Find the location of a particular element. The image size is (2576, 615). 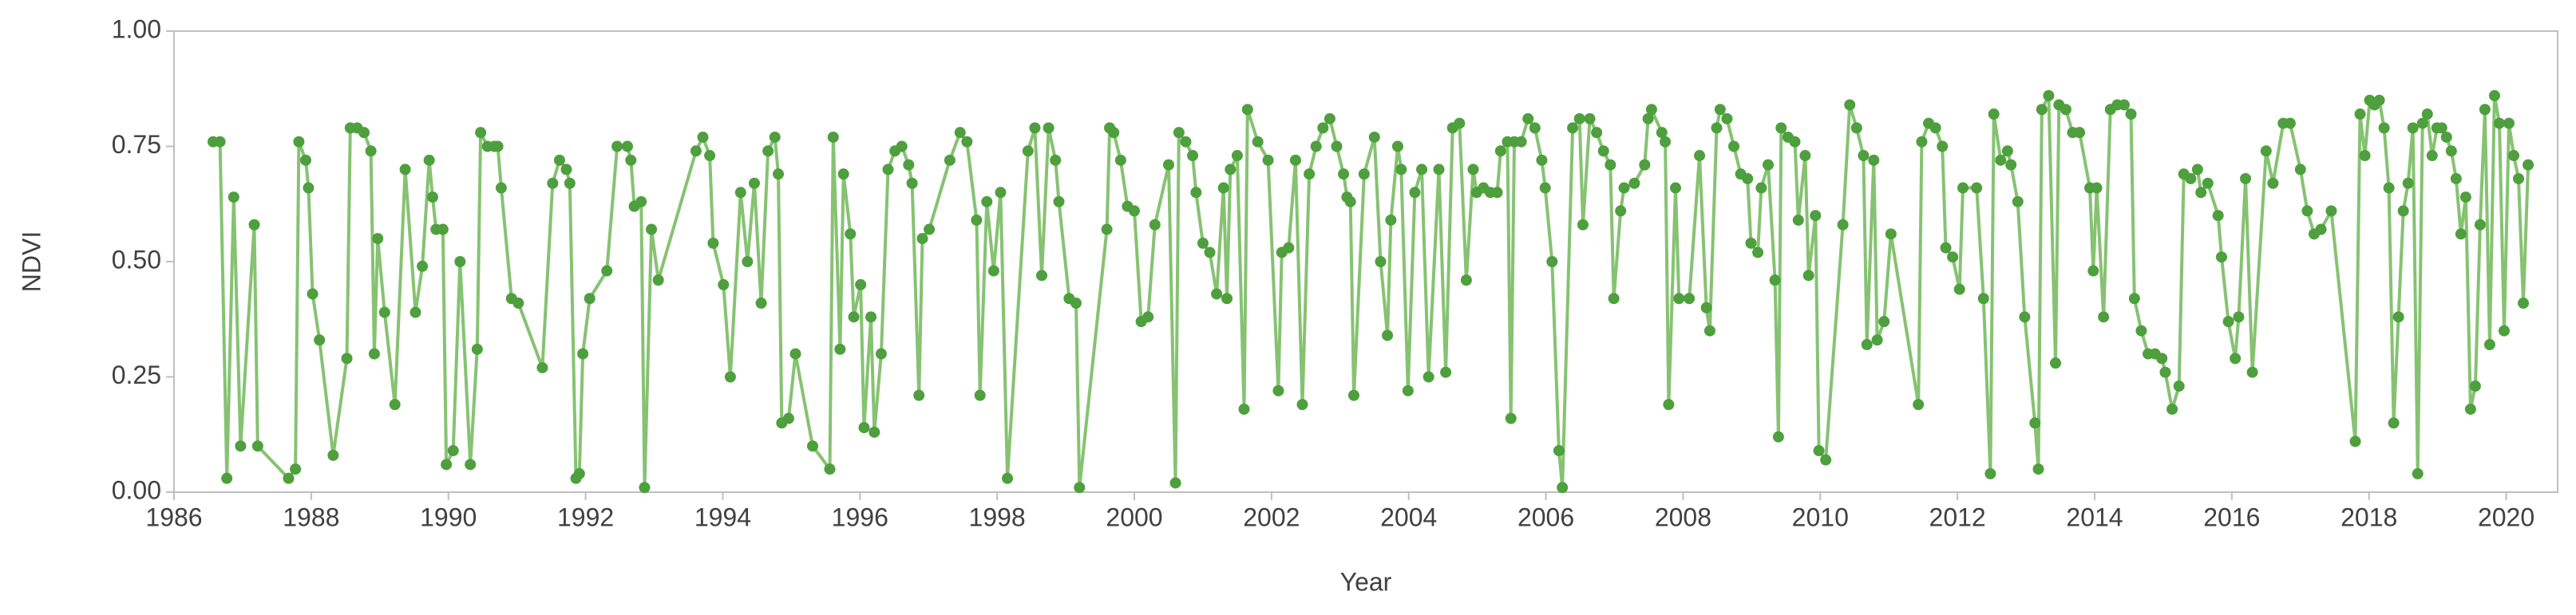

x-tick-label: 1988 is located at coordinates (311, 517).